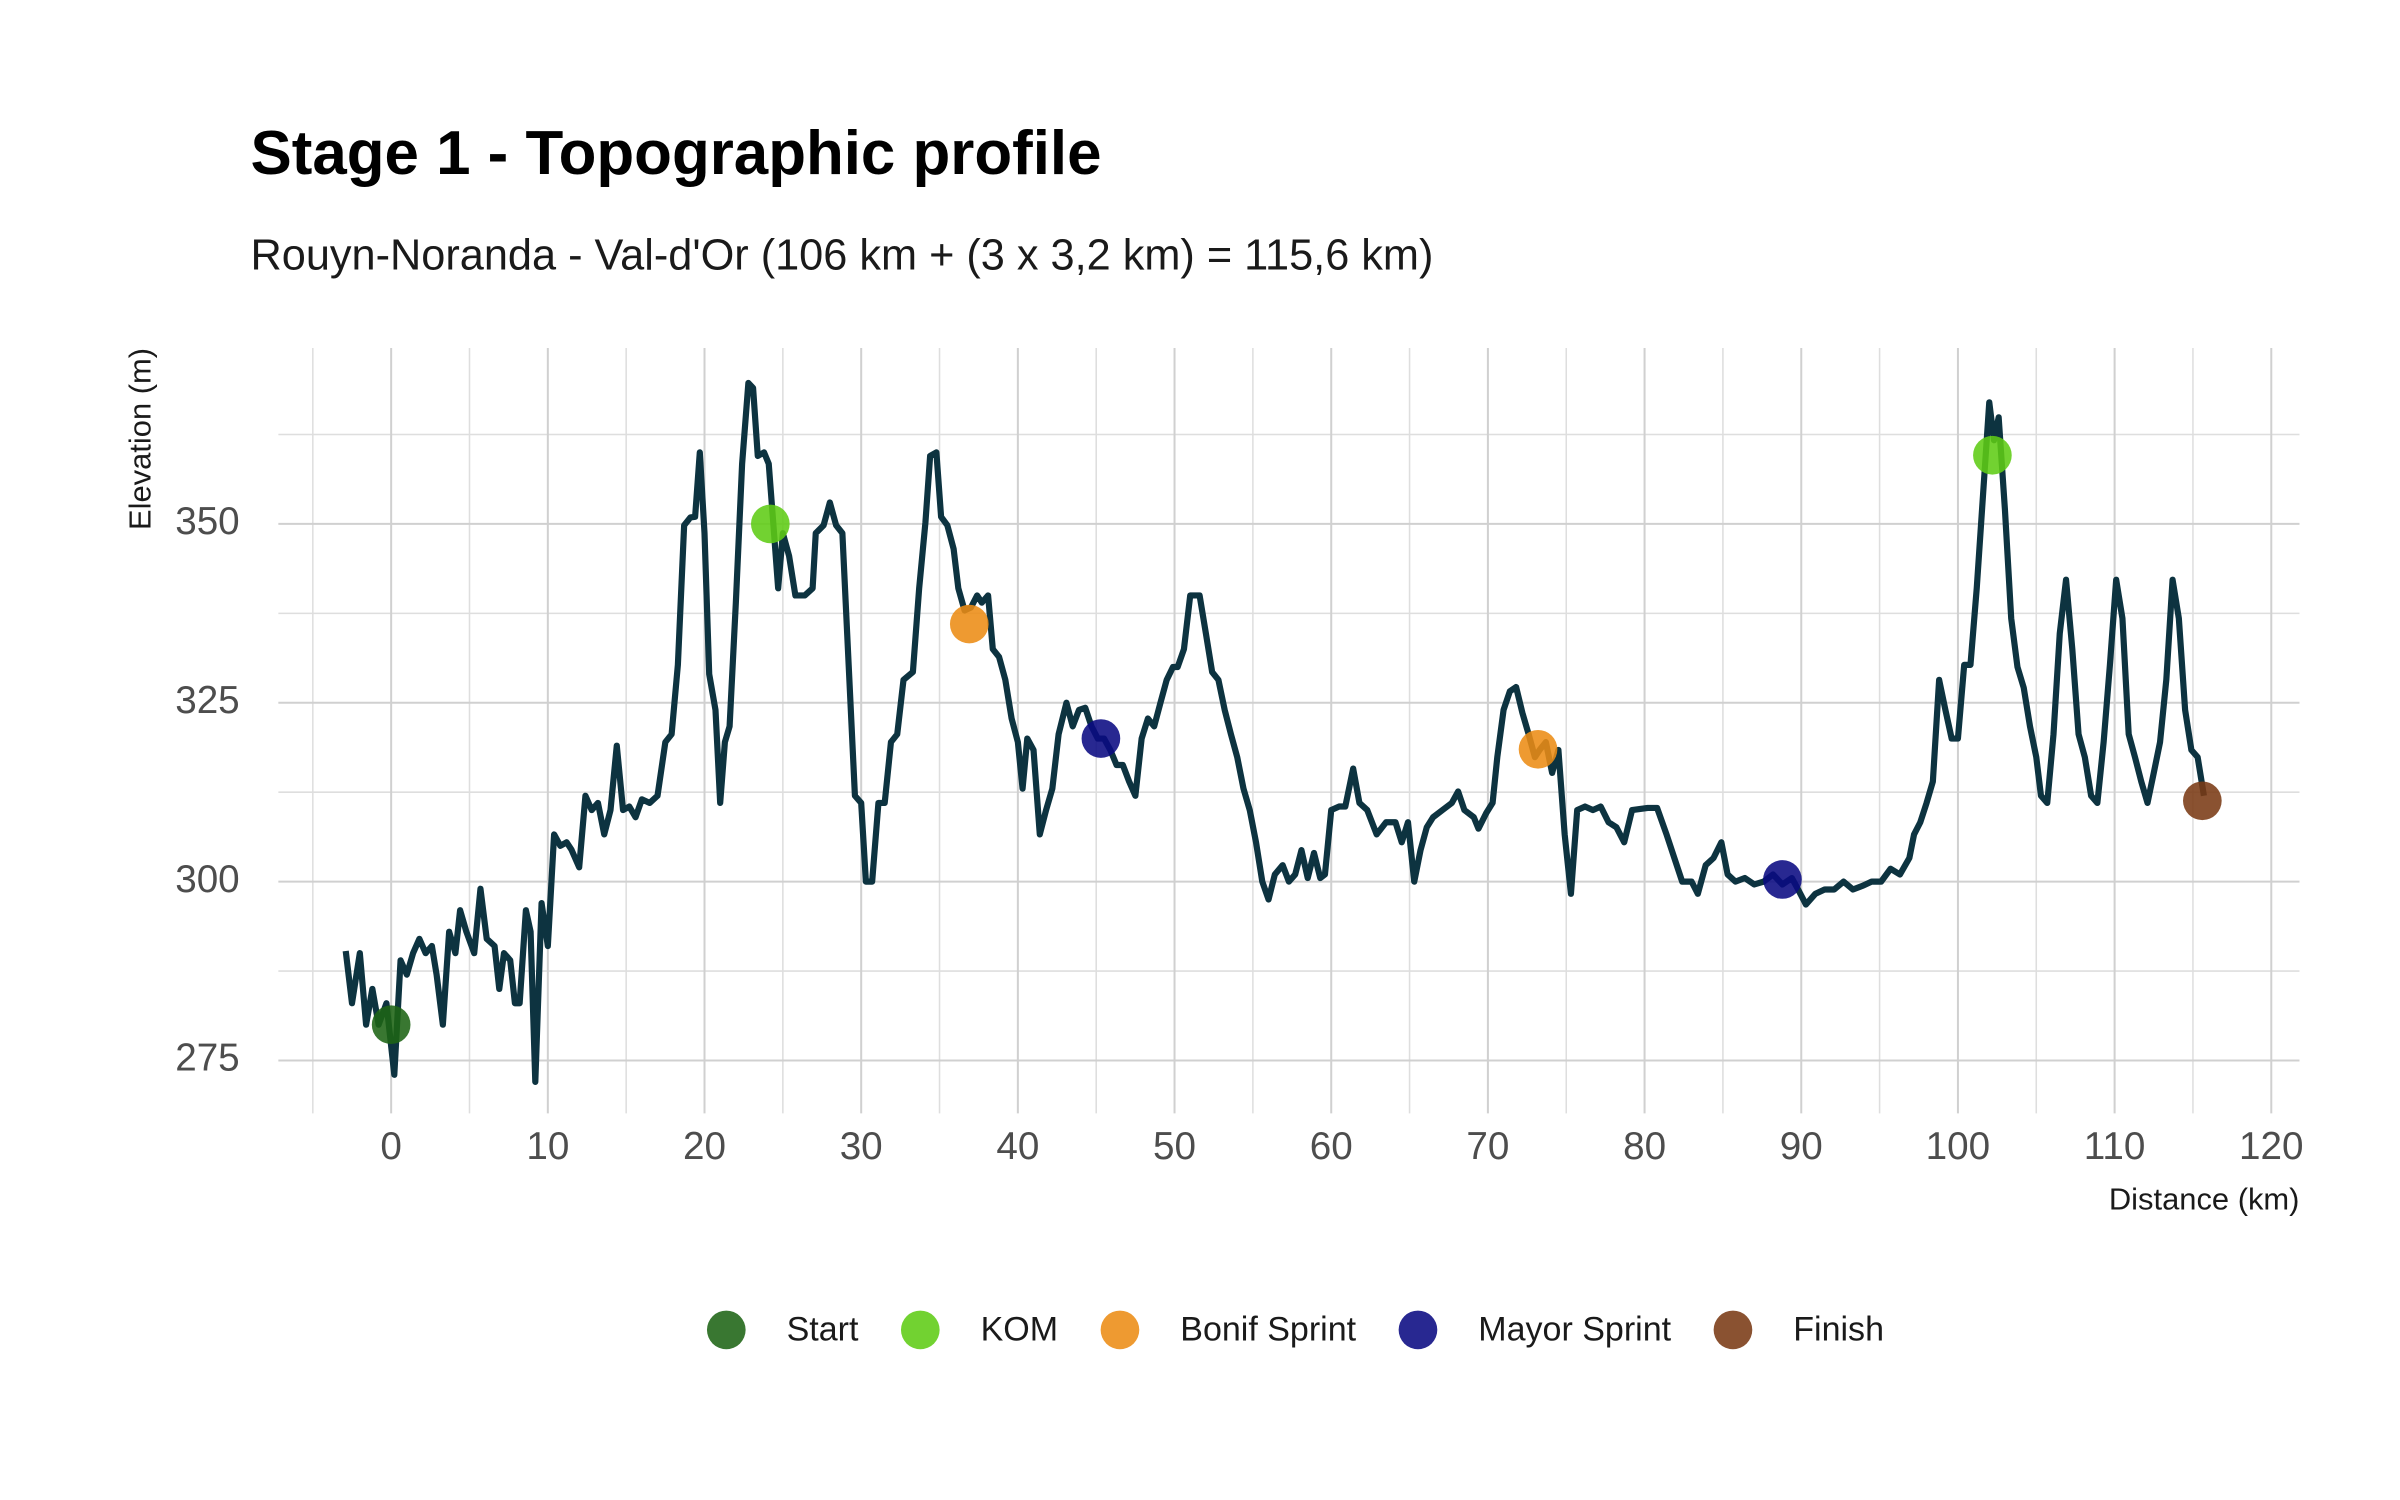 The image size is (2400, 1500). I want to click on legend-label: Start, so click(823, 1329).